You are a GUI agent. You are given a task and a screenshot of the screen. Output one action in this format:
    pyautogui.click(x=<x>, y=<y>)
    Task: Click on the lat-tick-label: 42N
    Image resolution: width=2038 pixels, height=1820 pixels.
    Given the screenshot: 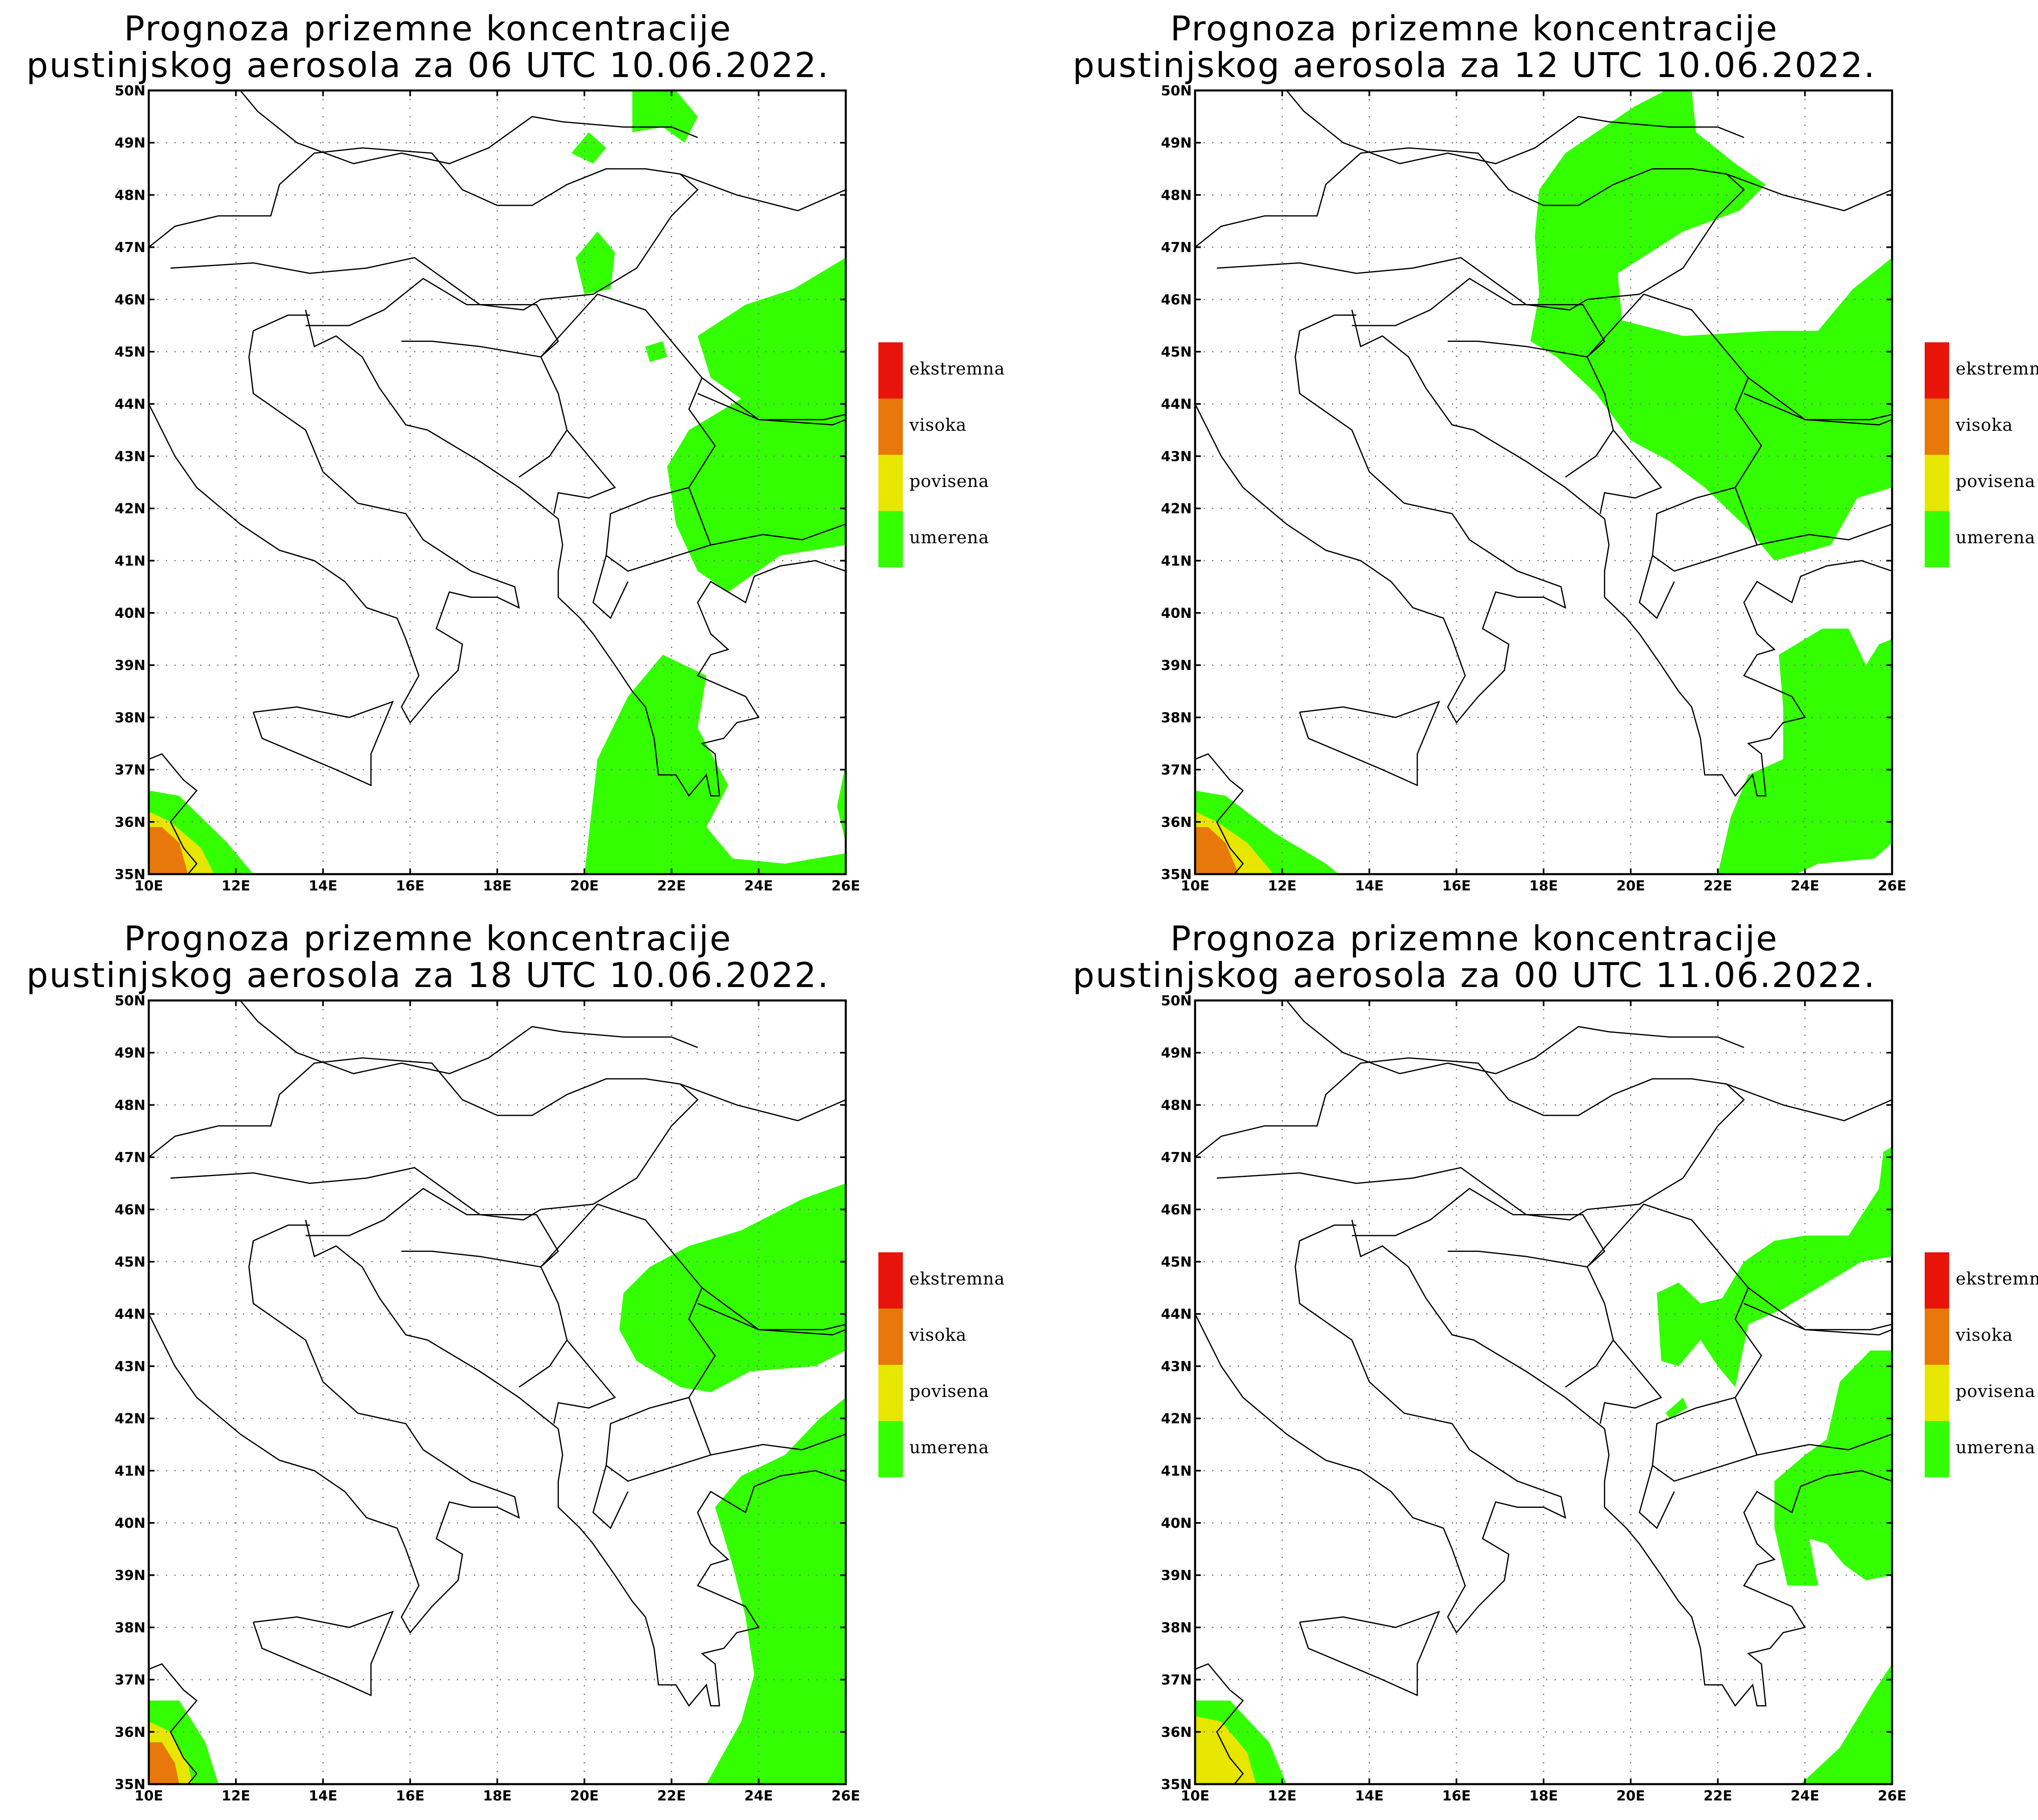 What is the action you would take?
    pyautogui.click(x=1177, y=509)
    